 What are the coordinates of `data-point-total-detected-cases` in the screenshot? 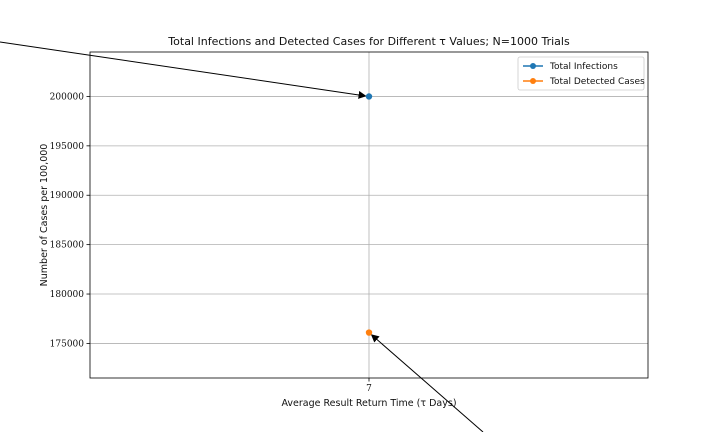 It's located at (369, 332).